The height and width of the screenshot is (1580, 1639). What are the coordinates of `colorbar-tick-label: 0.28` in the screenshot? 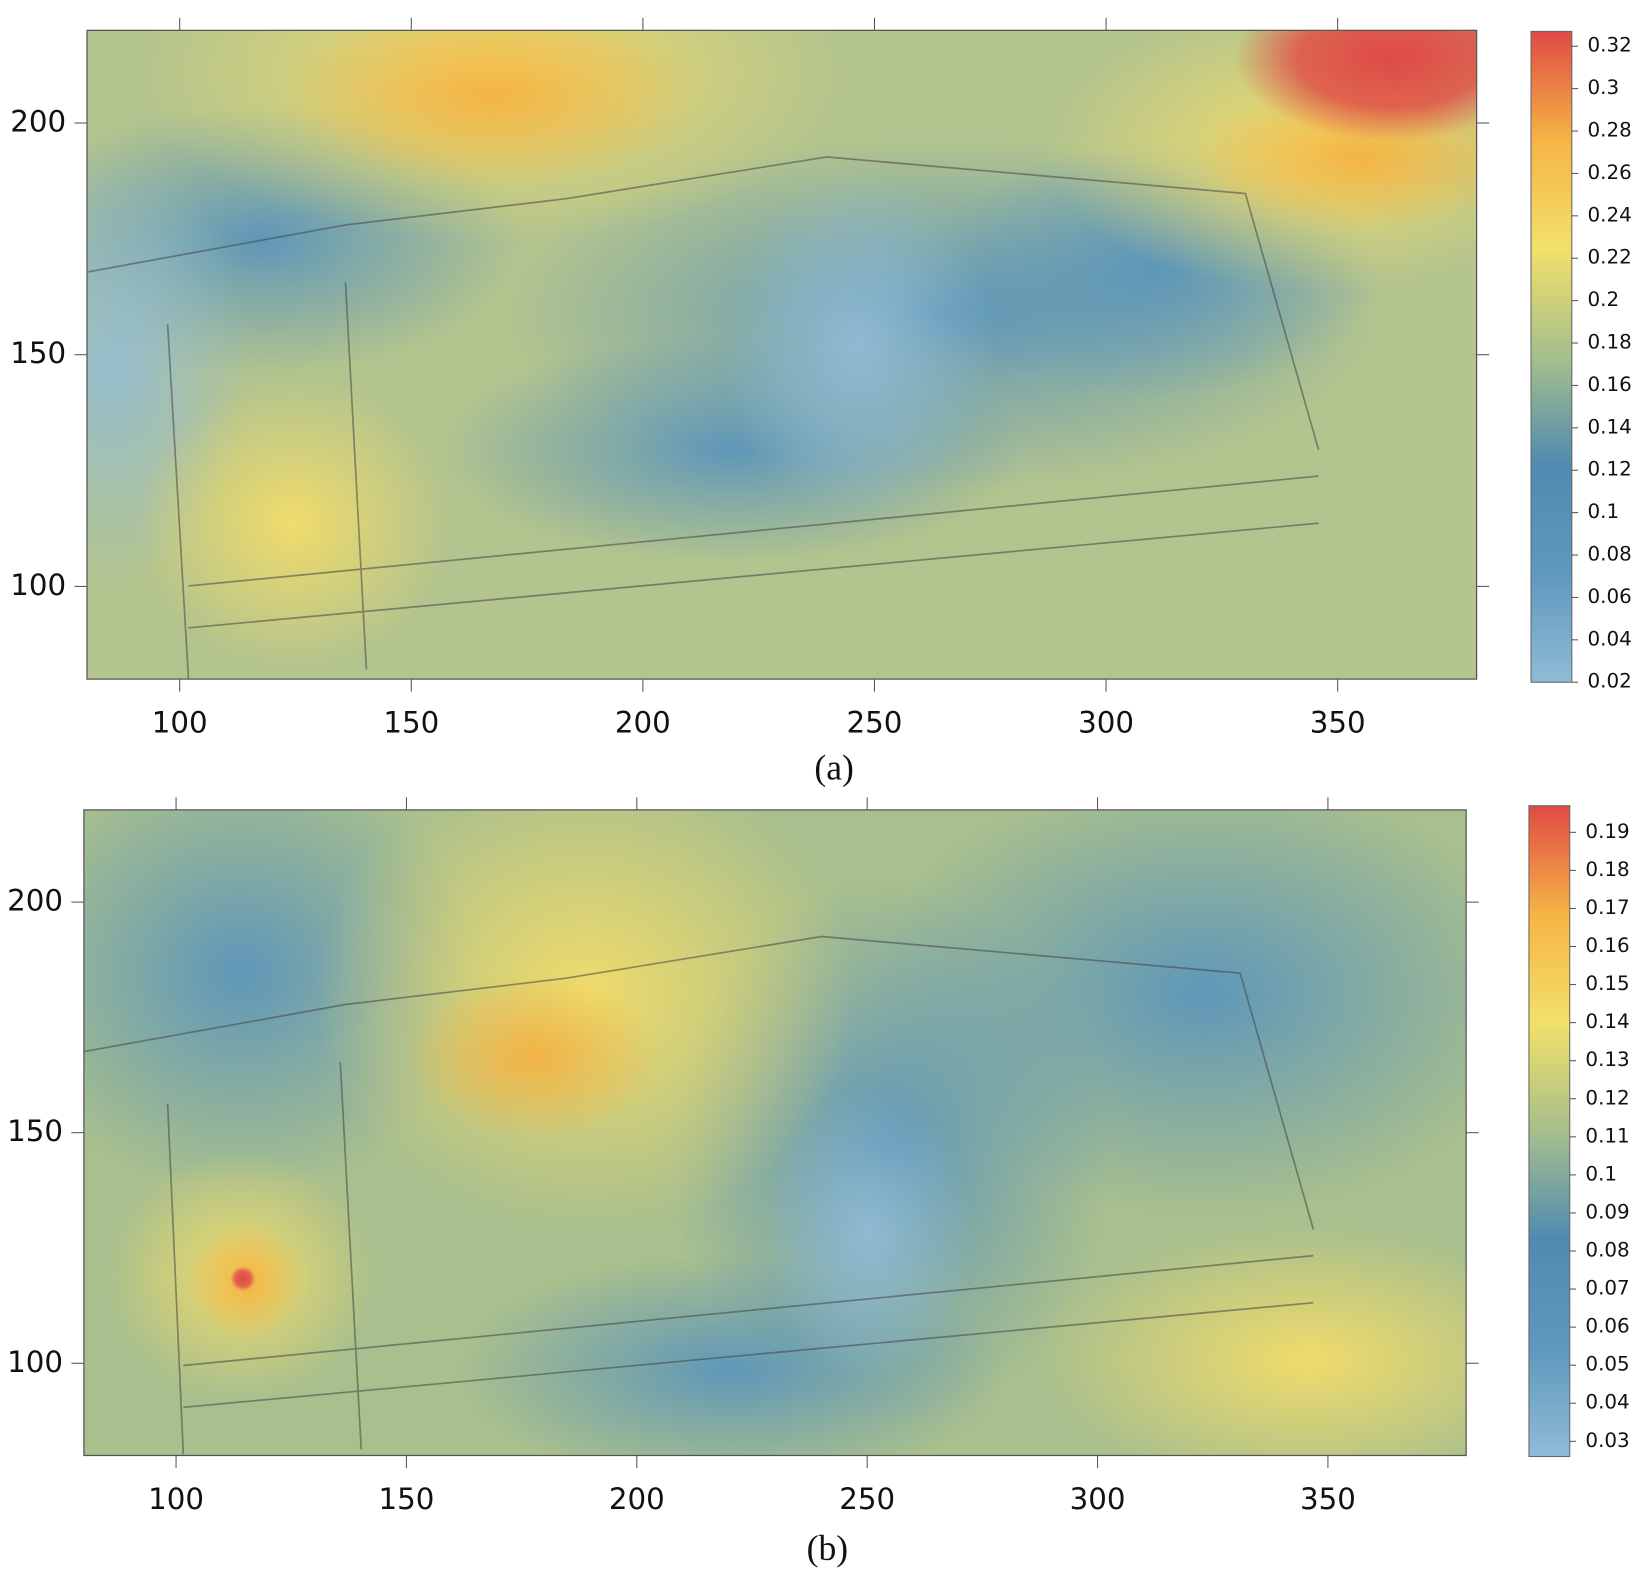 It's located at (1610, 130).